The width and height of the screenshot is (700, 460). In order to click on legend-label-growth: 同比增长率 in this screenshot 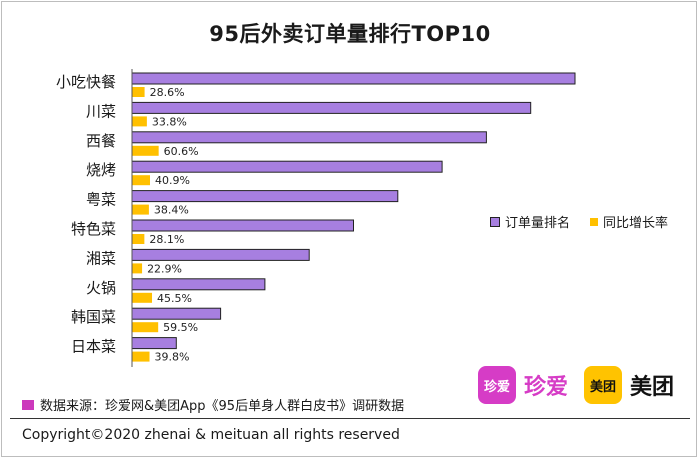, I will do `click(636, 223)`.